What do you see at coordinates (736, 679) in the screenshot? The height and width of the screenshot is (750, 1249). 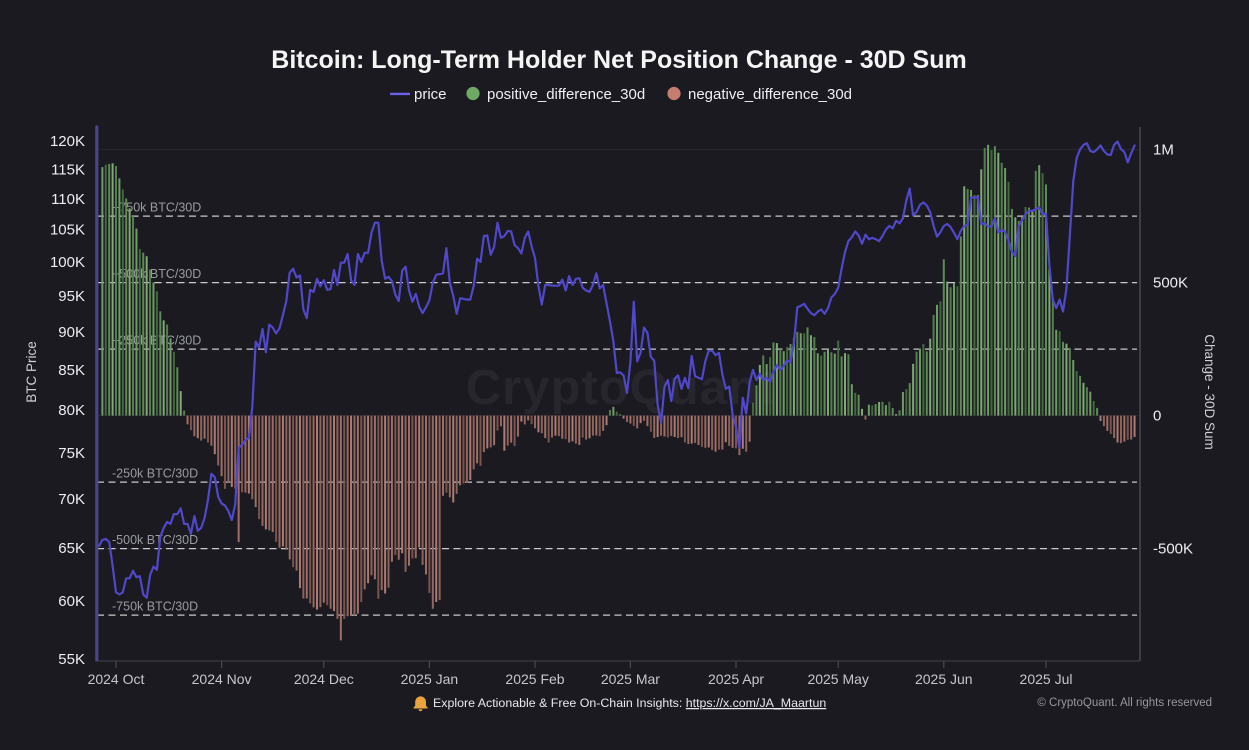 I see `svg-text: 2025 Apr` at bounding box center [736, 679].